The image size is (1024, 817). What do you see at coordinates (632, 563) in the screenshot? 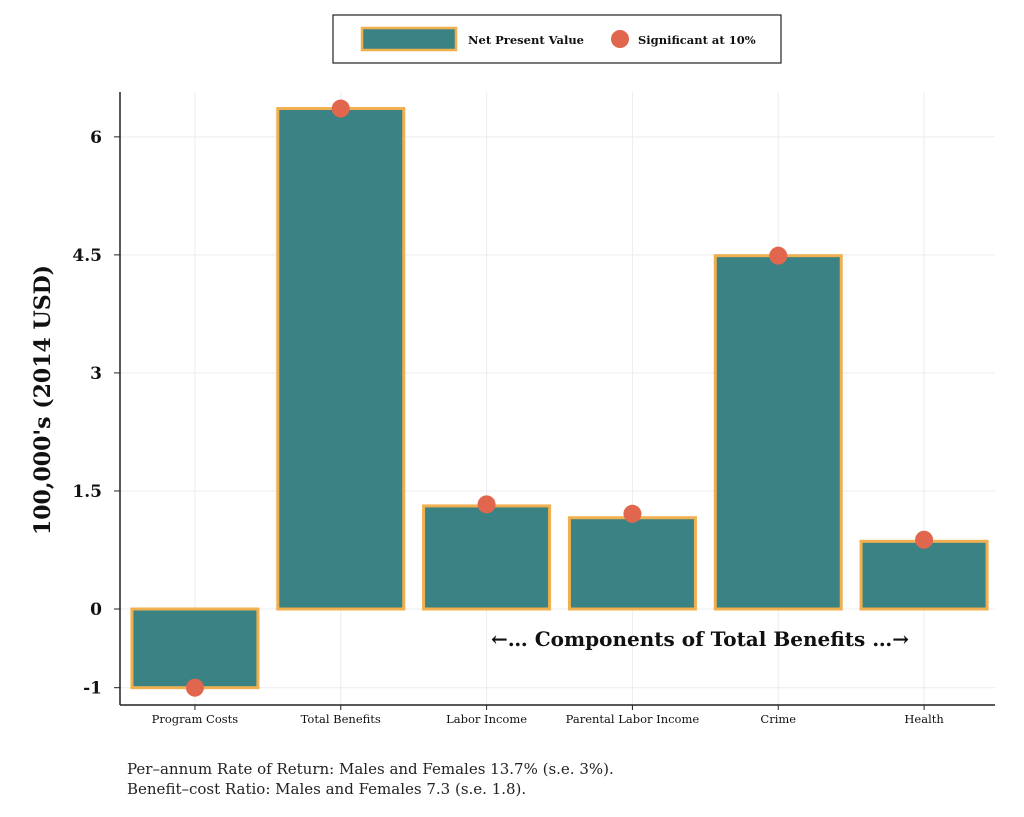
I see `bar-parental-labor-income` at bounding box center [632, 563].